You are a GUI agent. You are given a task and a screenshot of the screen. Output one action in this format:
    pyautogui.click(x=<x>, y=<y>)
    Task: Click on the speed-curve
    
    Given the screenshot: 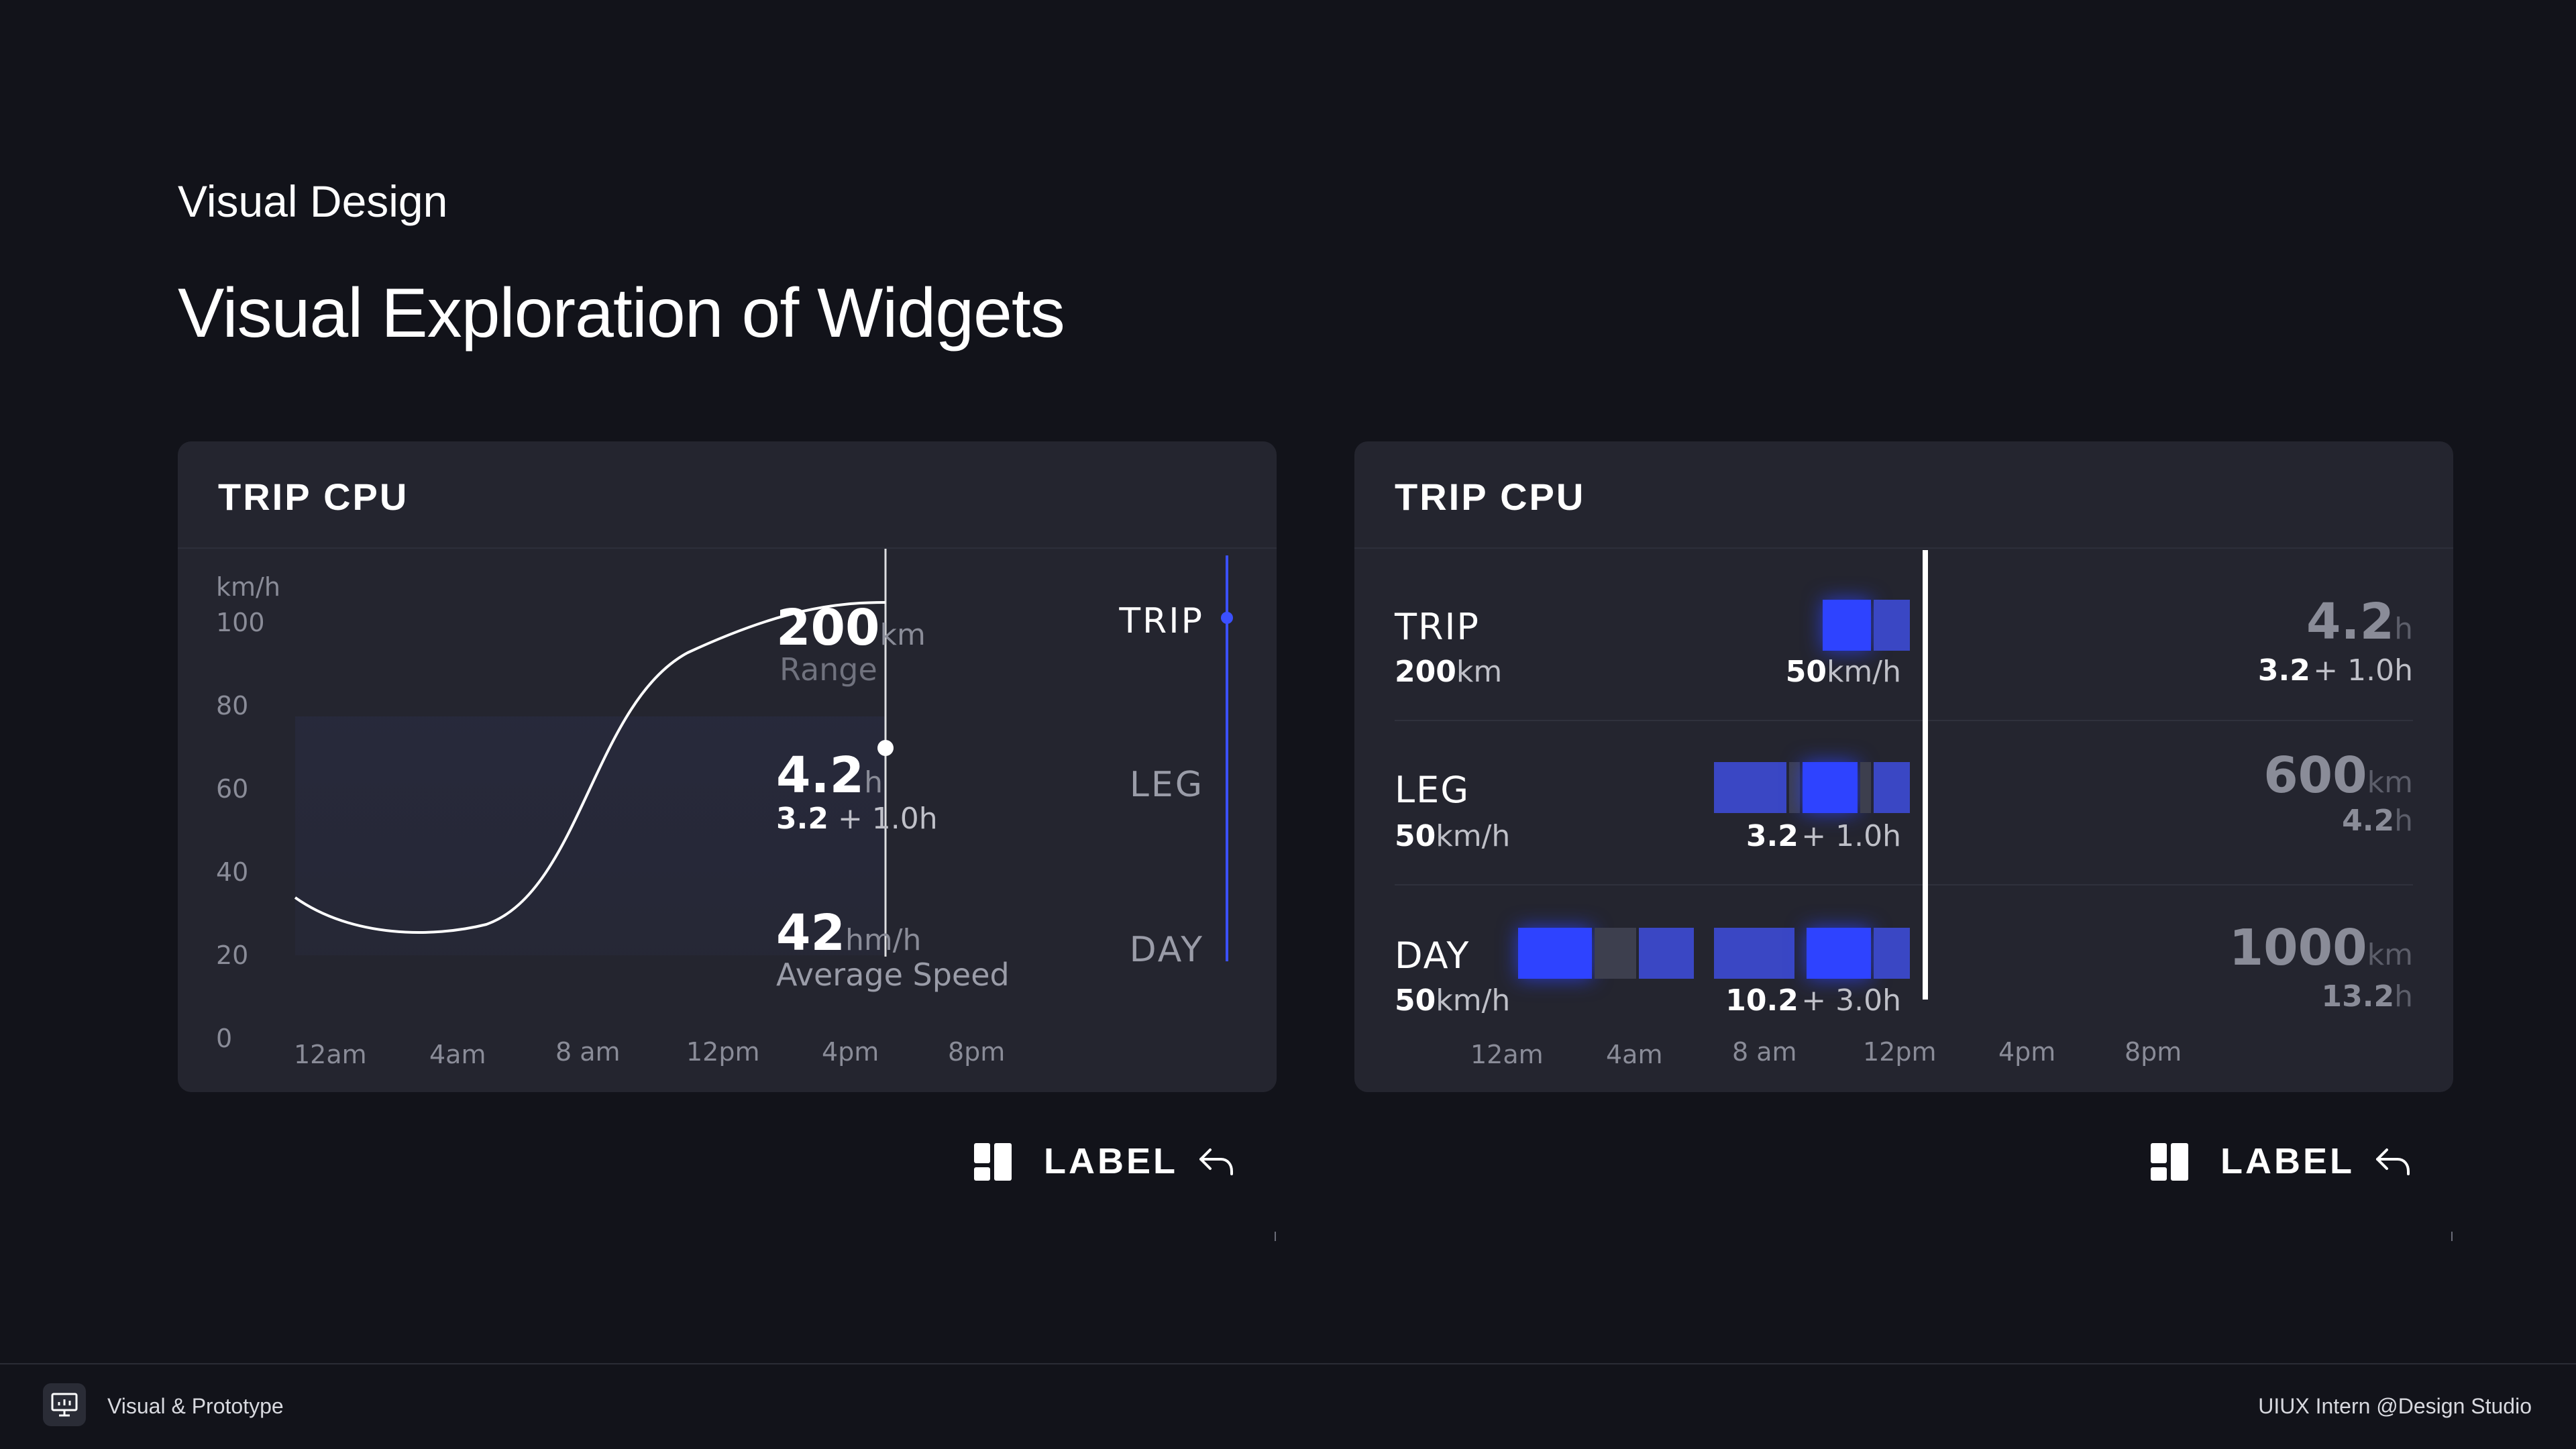 What is the action you would take?
    pyautogui.click(x=590, y=767)
    